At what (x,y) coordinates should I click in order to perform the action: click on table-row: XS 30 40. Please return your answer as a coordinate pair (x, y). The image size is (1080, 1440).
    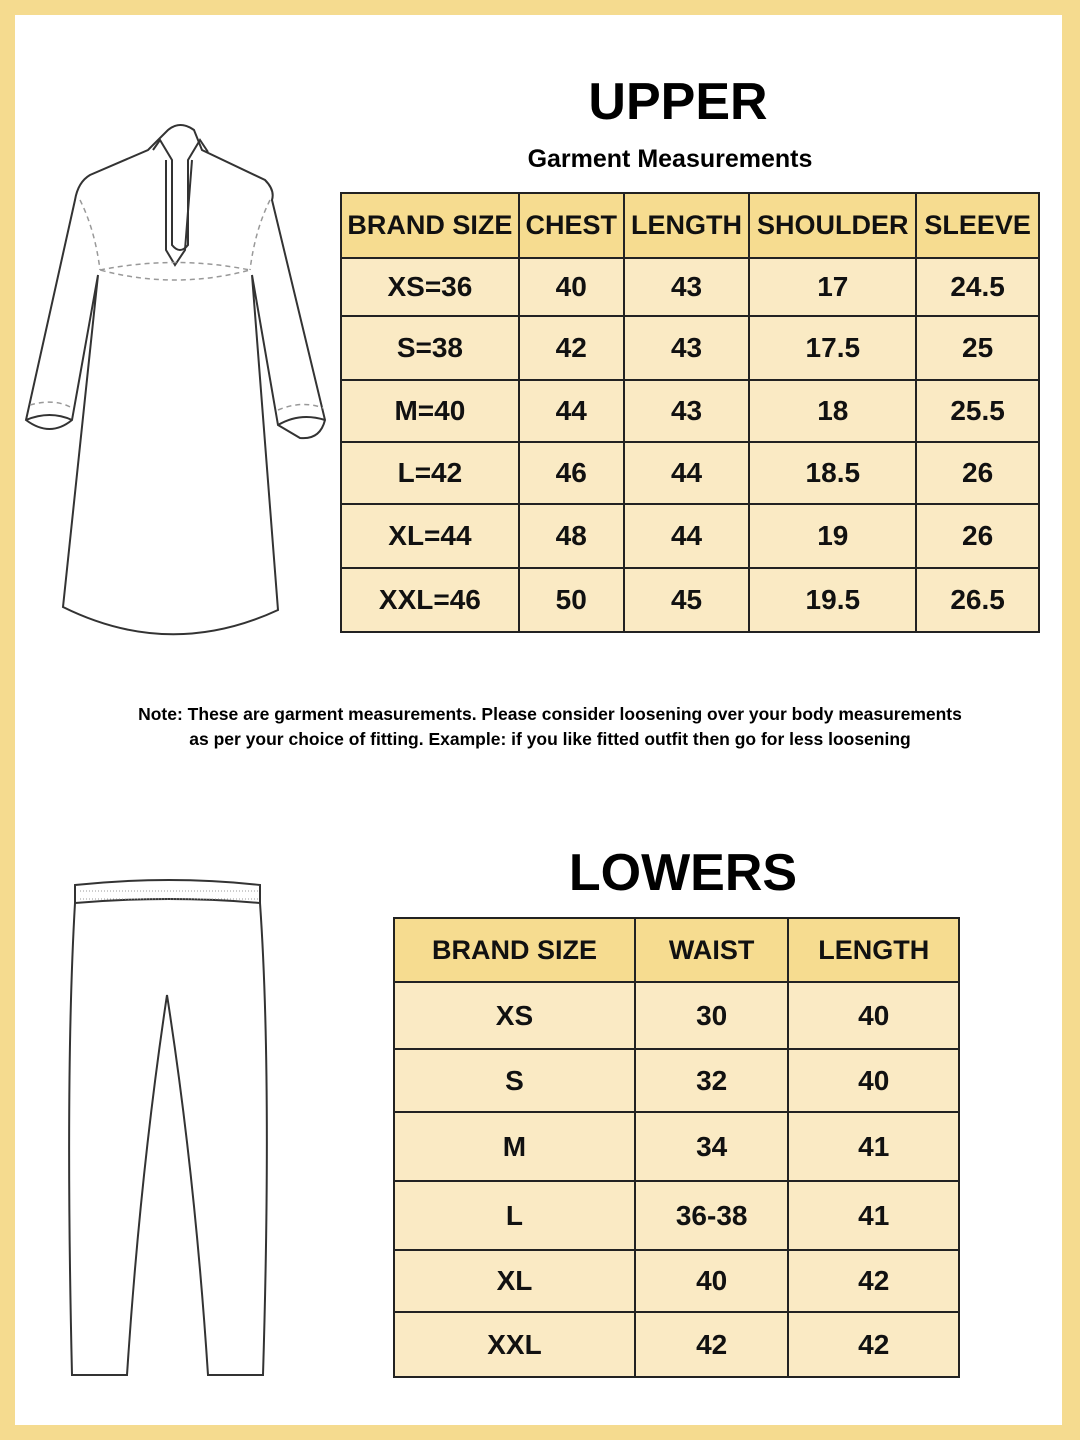
    Looking at the image, I should click on (676, 1015).